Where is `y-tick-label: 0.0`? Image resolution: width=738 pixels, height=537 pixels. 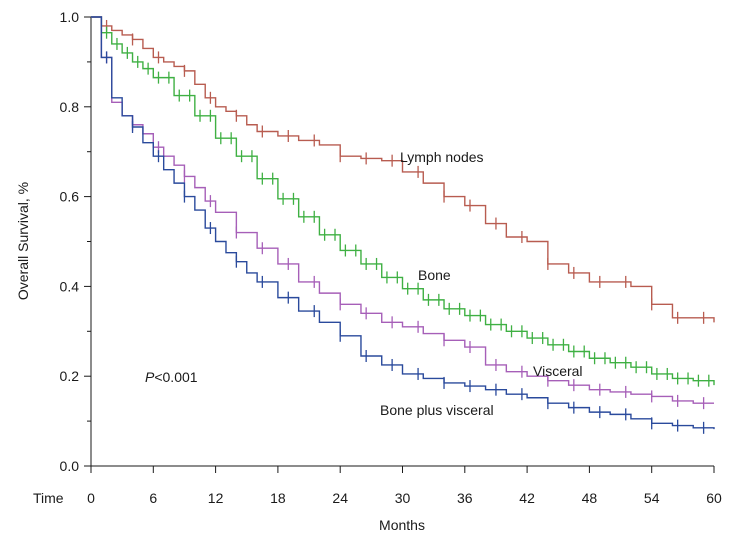
y-tick-label: 0.0 is located at coordinates (70, 466).